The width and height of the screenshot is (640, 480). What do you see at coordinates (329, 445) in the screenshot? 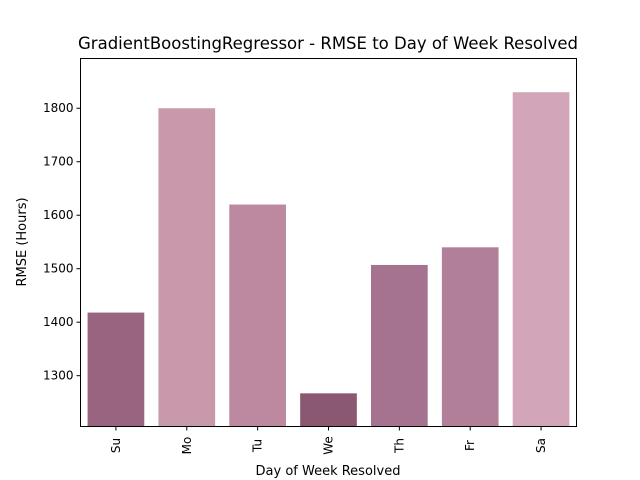
I see `x-tick-label: We` at bounding box center [329, 445].